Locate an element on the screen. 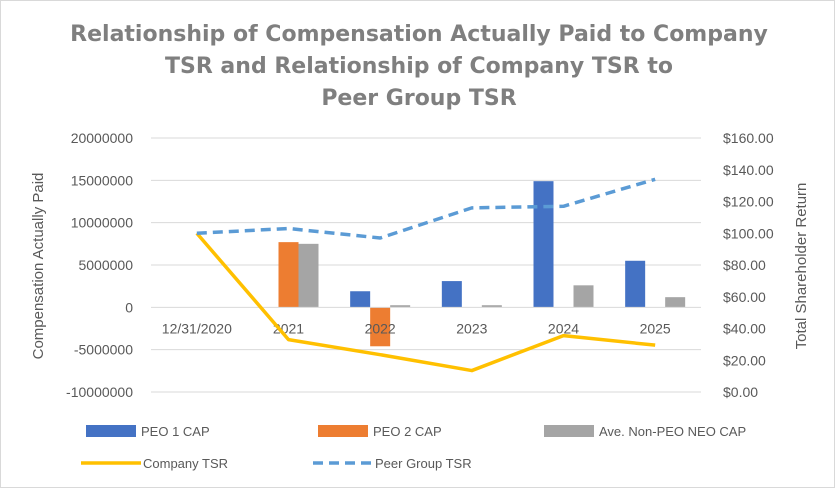 The image size is (835, 488). y-tick-label: -10000000 is located at coordinates (99, 392).